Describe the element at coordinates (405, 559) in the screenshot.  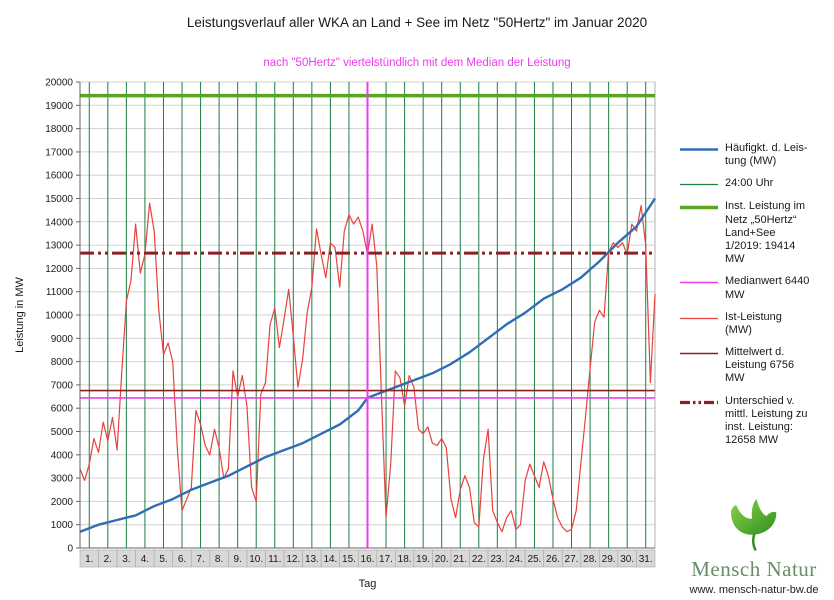
I see `x-tick-label: 18.` at that location.